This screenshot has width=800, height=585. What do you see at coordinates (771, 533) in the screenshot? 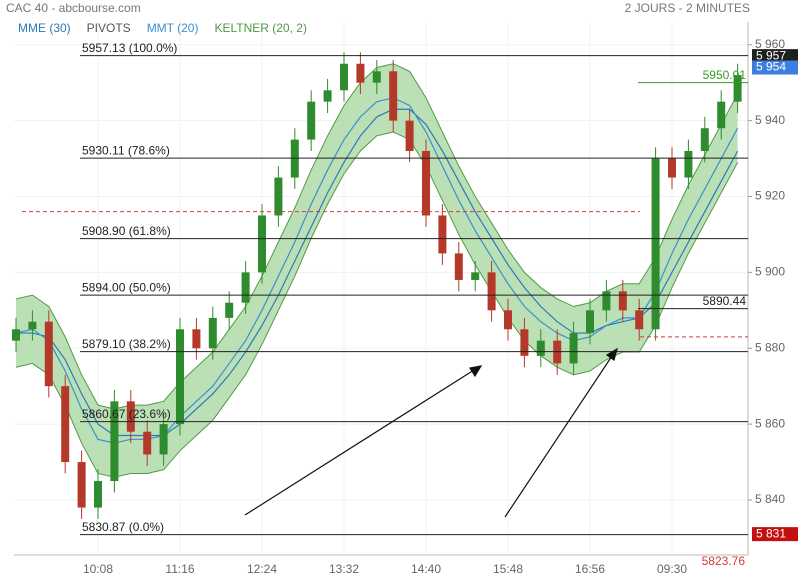
I see `price-tag-label: 5 831` at bounding box center [771, 533].